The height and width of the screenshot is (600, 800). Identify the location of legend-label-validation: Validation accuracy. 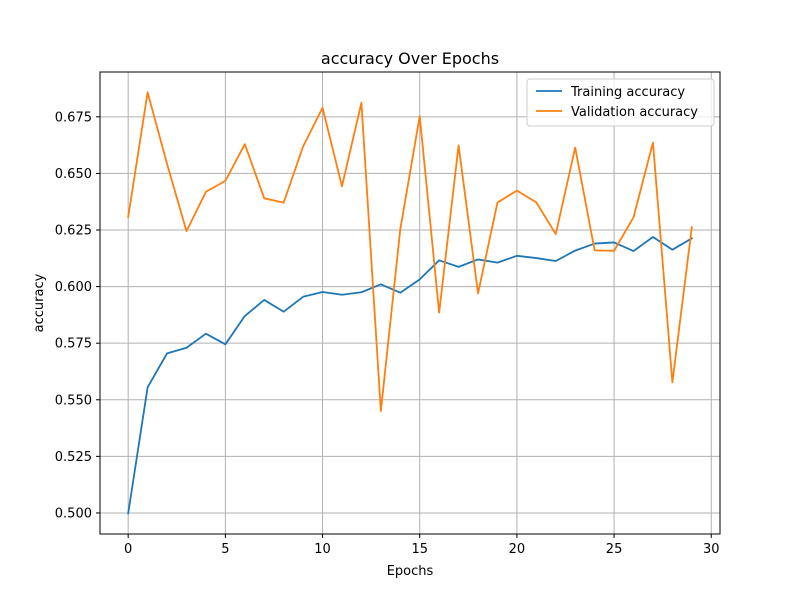
(634, 112).